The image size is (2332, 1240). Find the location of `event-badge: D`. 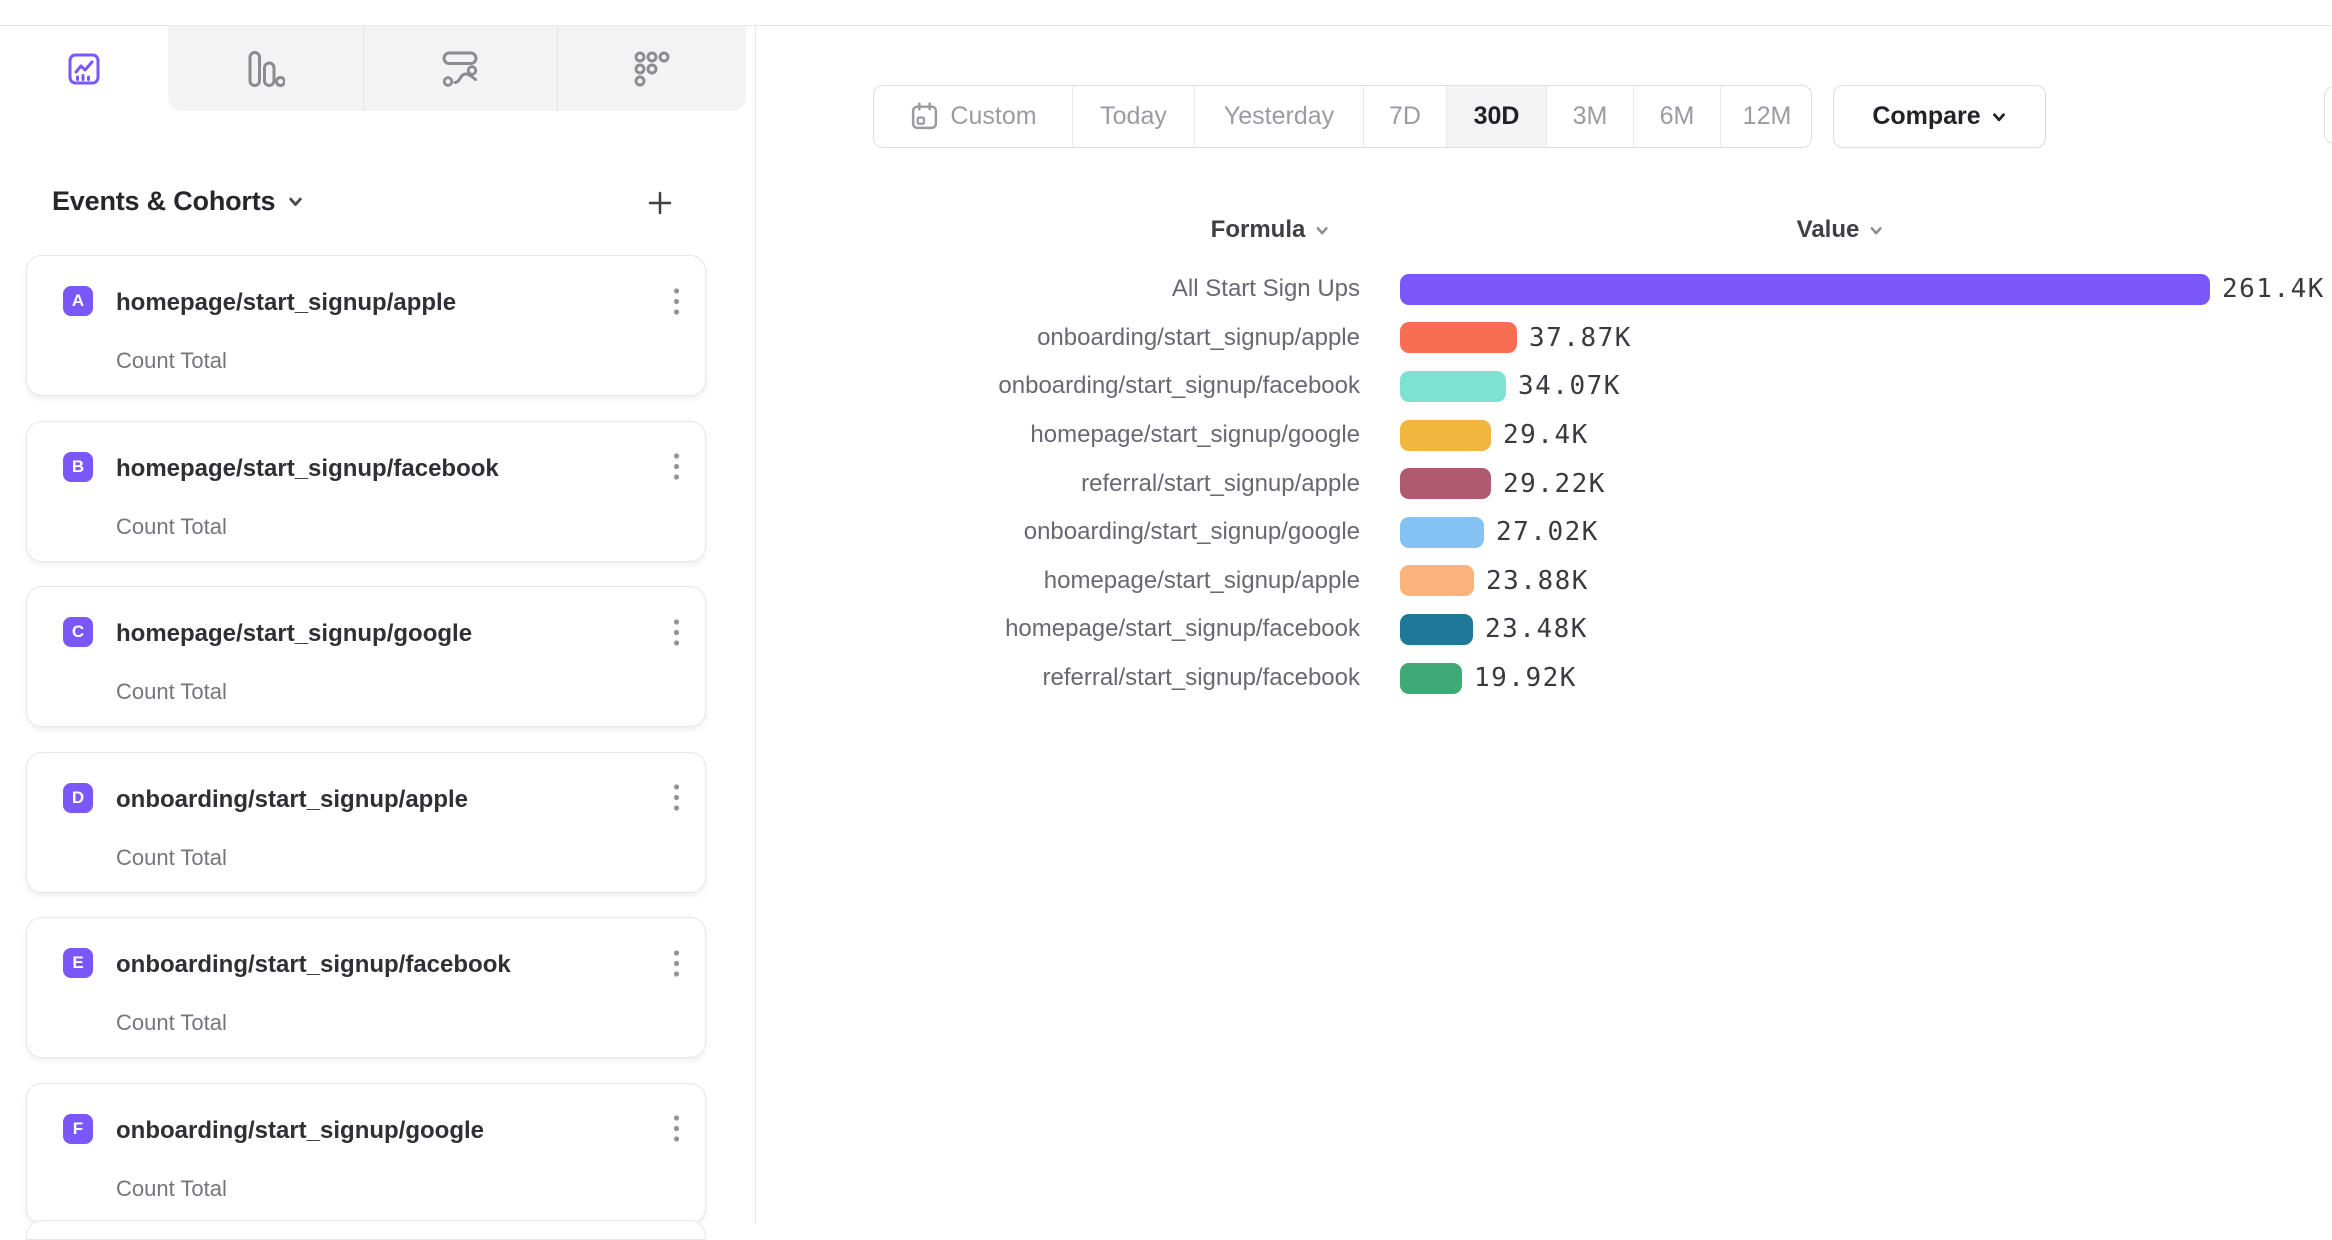

event-badge: D is located at coordinates (78, 797).